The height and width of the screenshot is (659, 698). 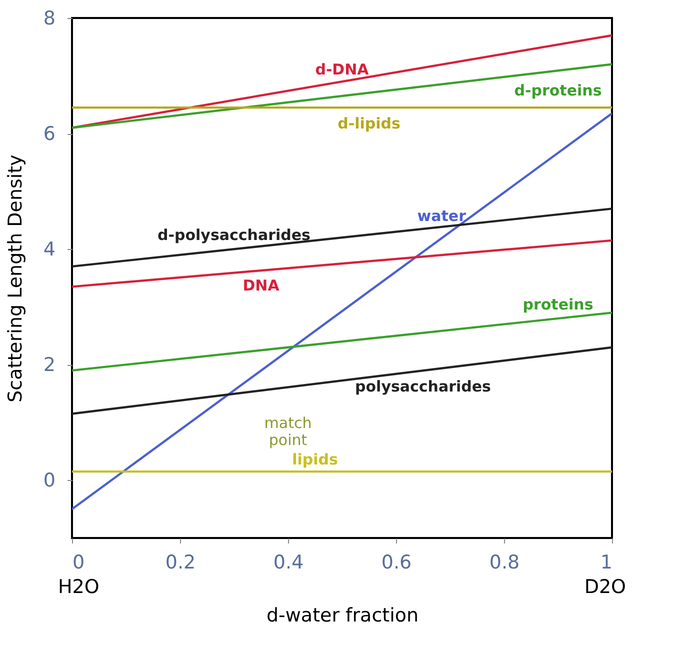 What do you see at coordinates (261, 285) in the screenshot?
I see `series-label: DNA` at bounding box center [261, 285].